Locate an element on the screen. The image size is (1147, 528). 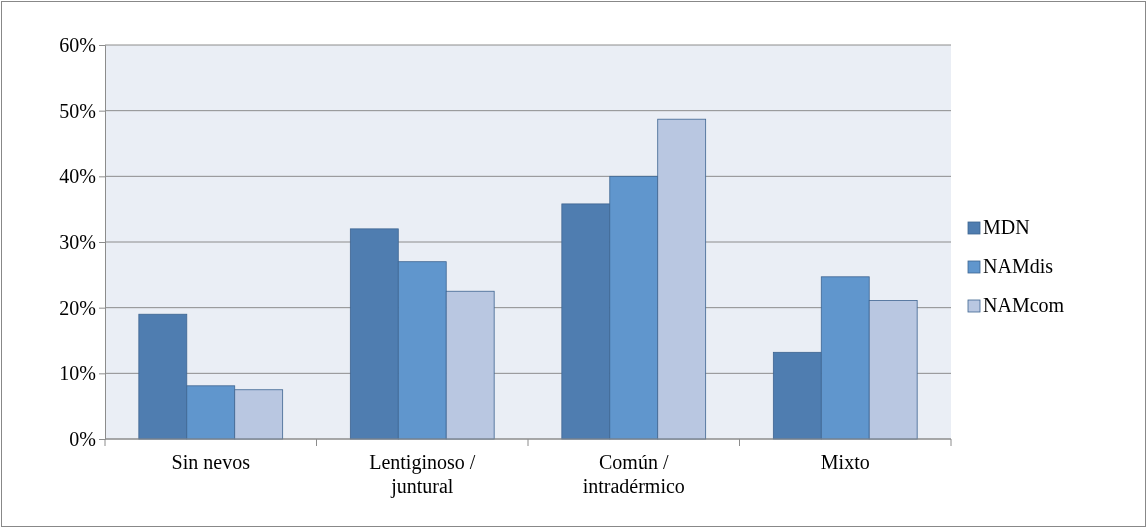
y-tick-label: 10% is located at coordinates (77, 373).